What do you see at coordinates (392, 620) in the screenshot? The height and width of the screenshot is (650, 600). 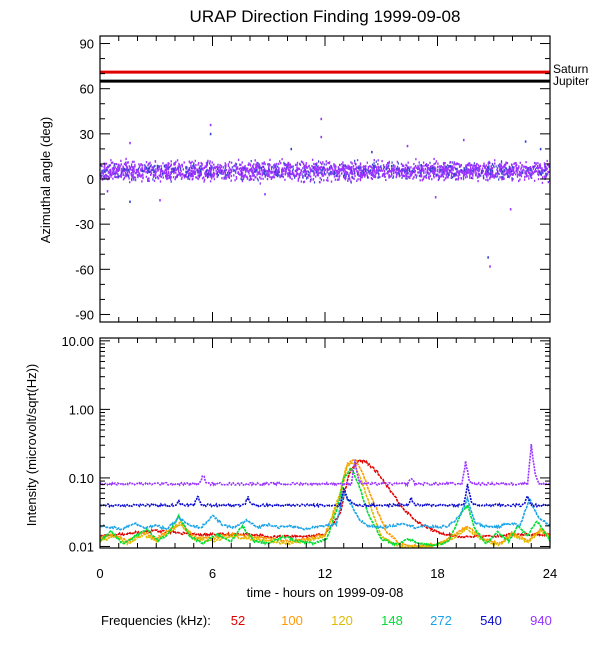 I see `legend-entry-148: 148` at bounding box center [392, 620].